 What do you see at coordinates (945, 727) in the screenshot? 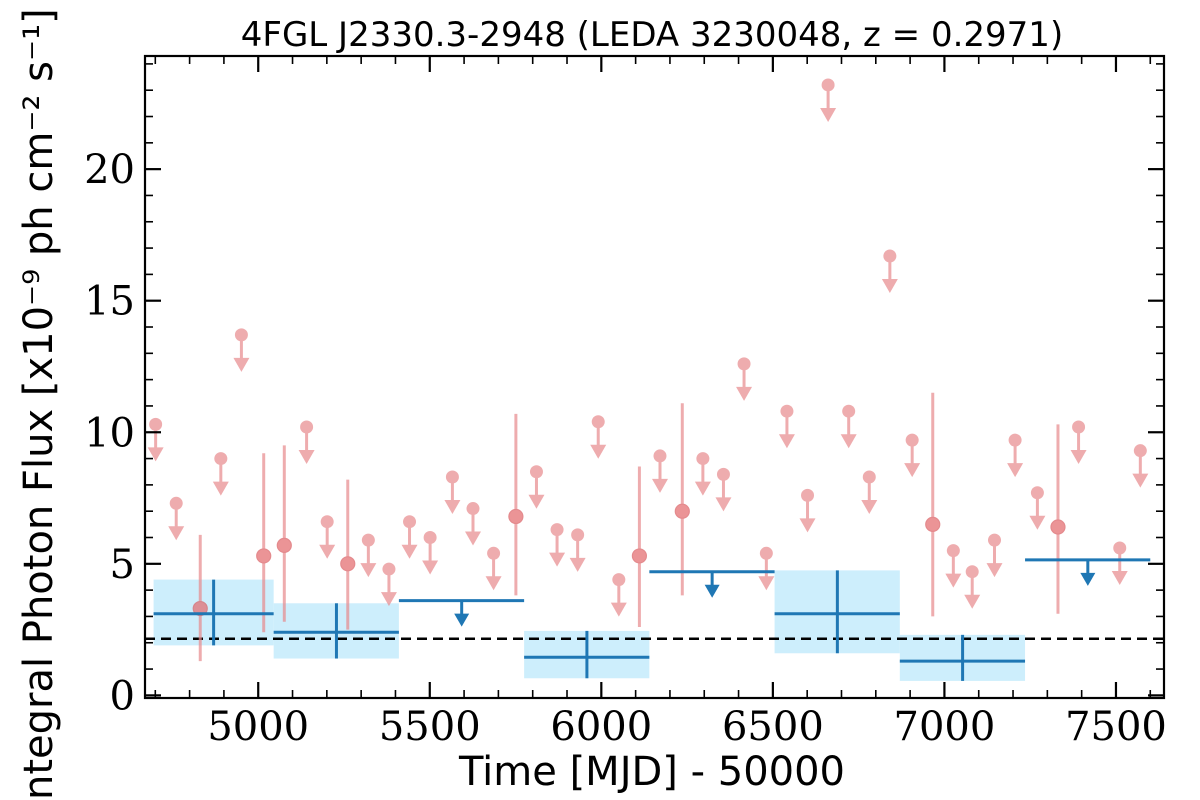
I see `x-tick-label: 7000` at bounding box center [945, 727].